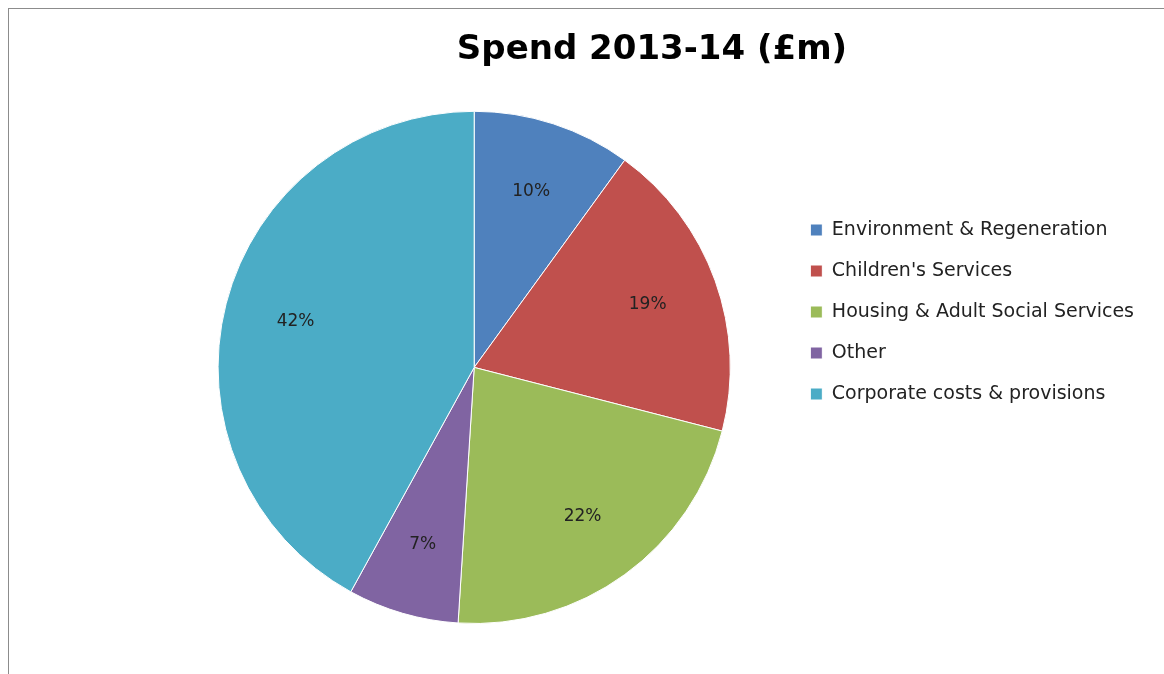 The width and height of the screenshot is (1164, 674). Describe the element at coordinates (858, 350) in the screenshot. I see `legend-label: Other` at that location.